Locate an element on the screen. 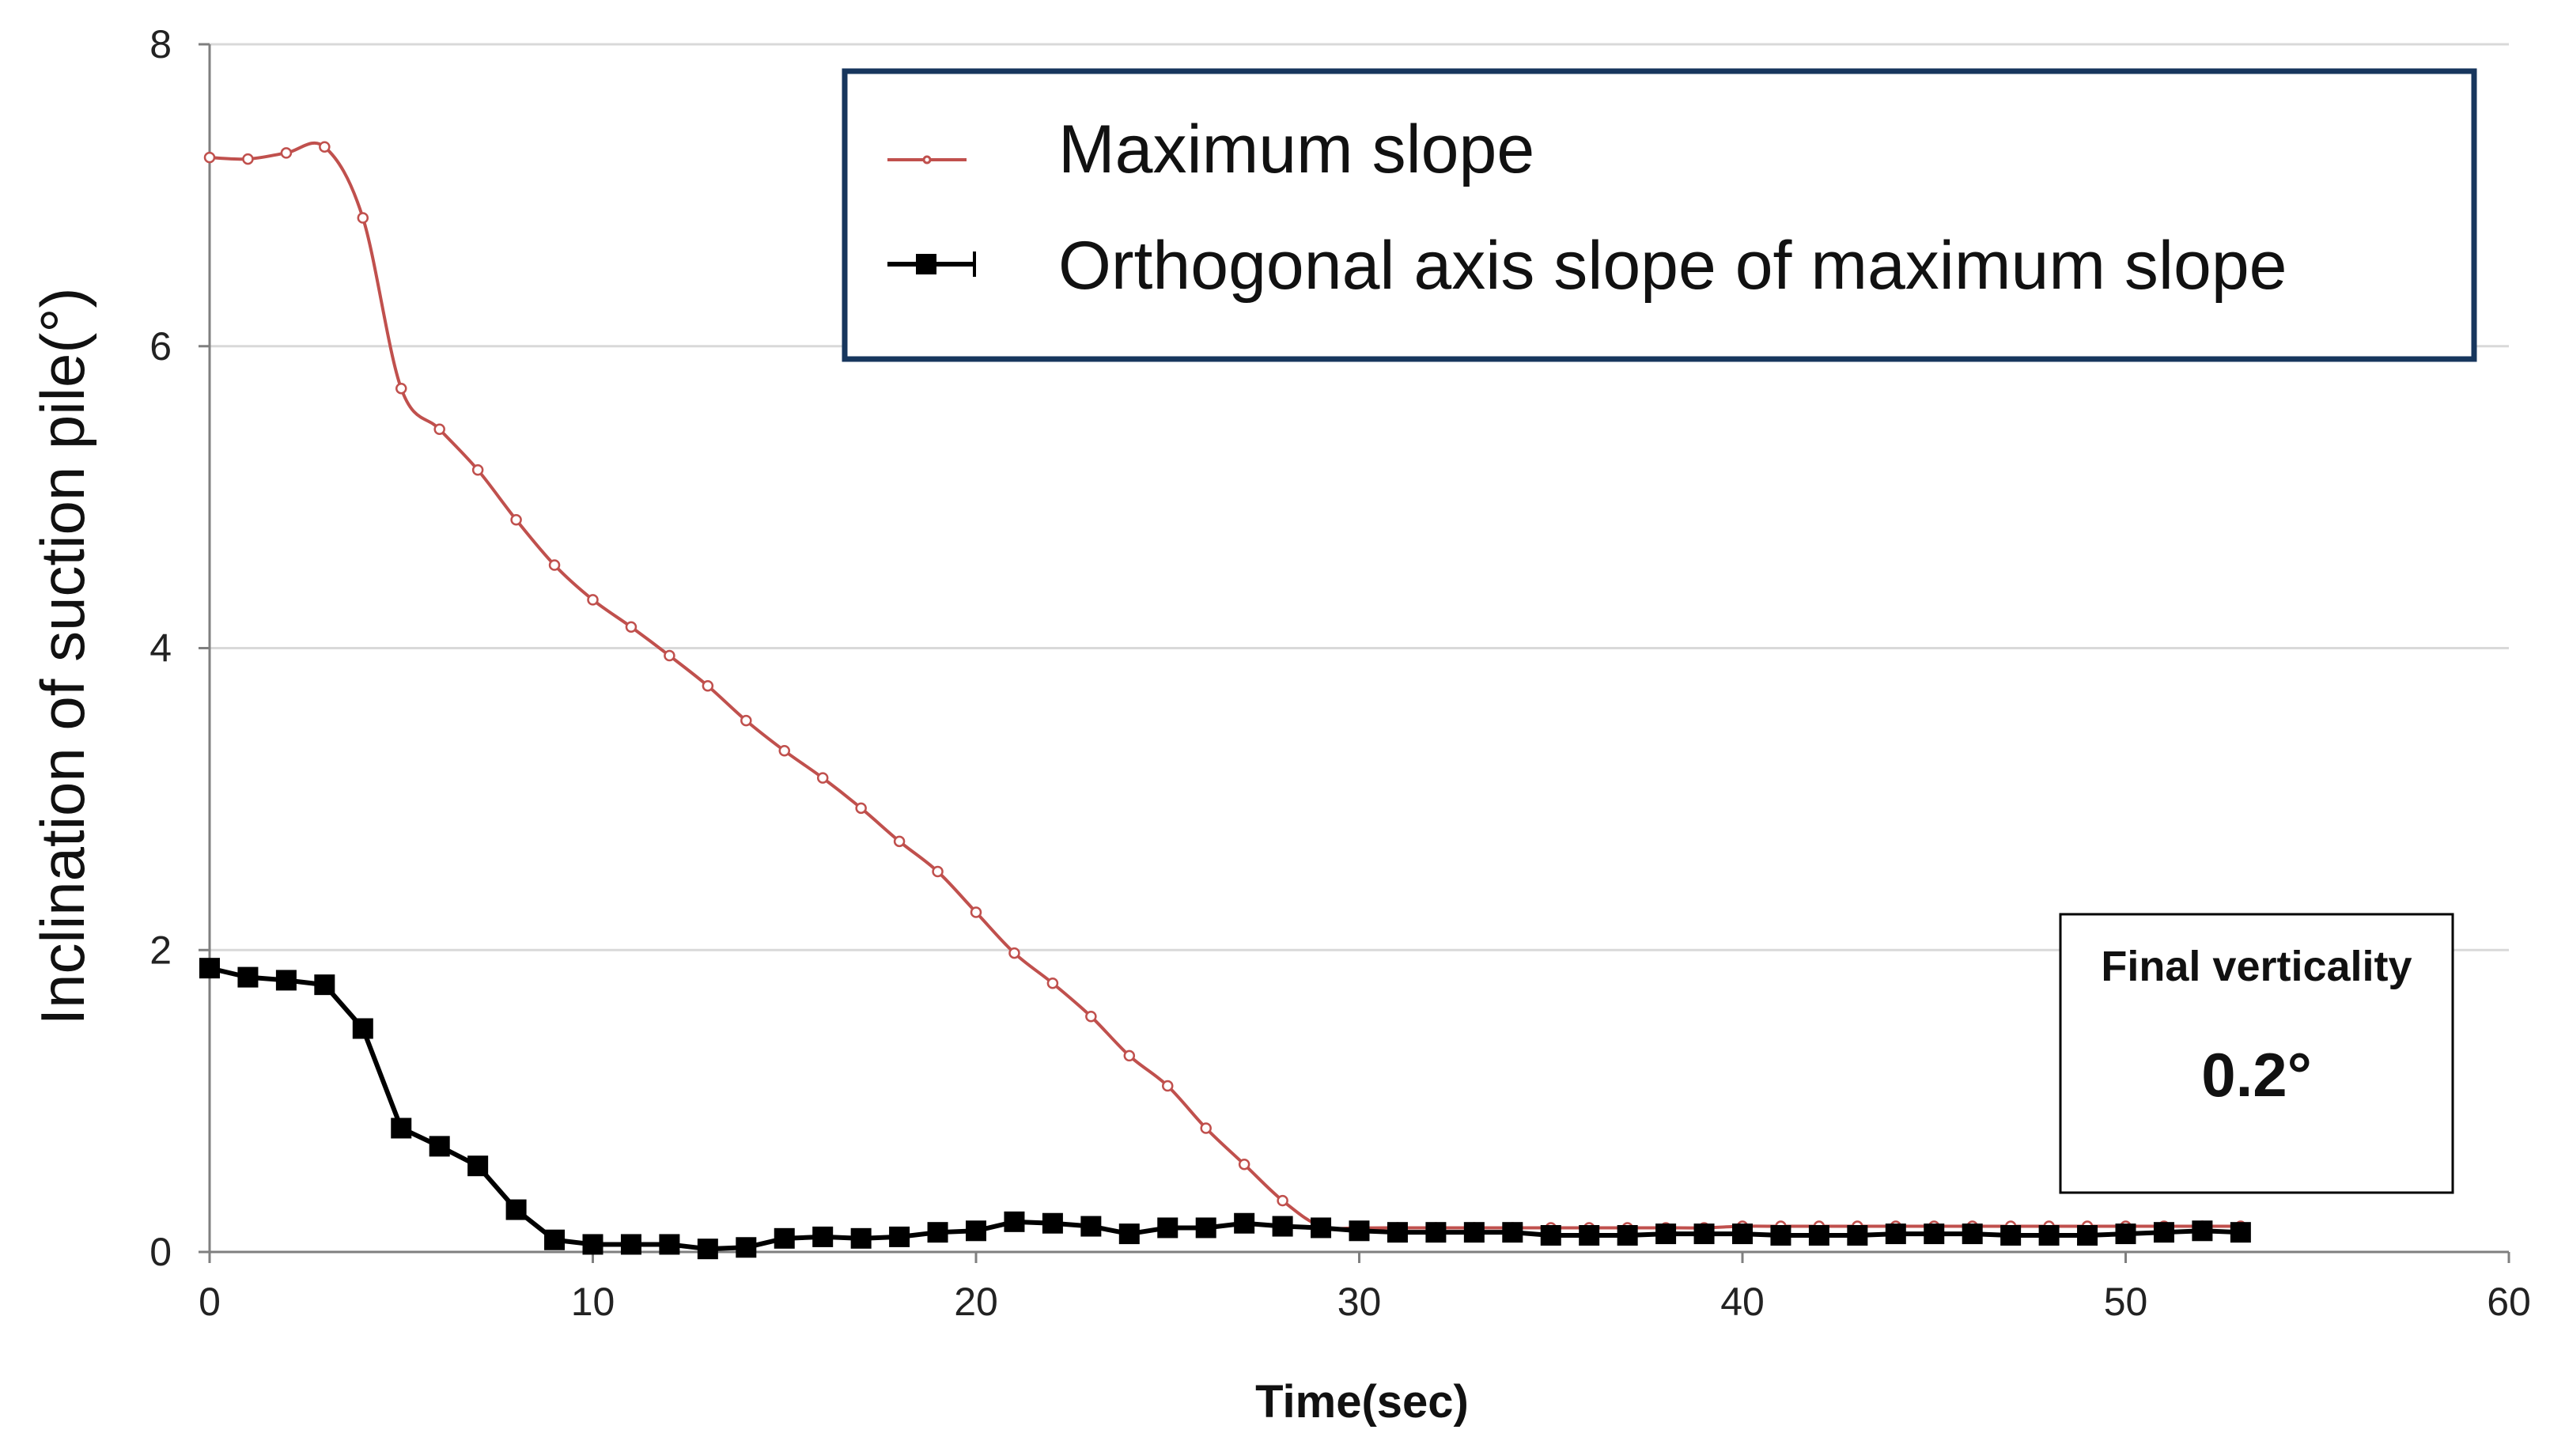 Image resolution: width=2550 pixels, height=1456 pixels. annotation-box is located at coordinates (2256, 1053).